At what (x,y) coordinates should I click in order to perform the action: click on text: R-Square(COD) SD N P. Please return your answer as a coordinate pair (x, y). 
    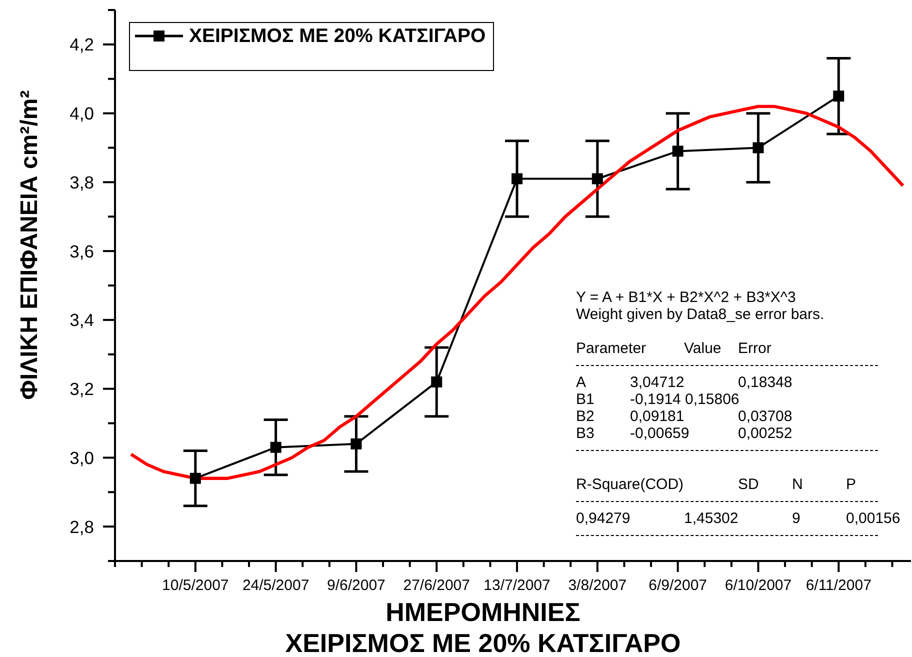
    Looking at the image, I should click on (716, 484).